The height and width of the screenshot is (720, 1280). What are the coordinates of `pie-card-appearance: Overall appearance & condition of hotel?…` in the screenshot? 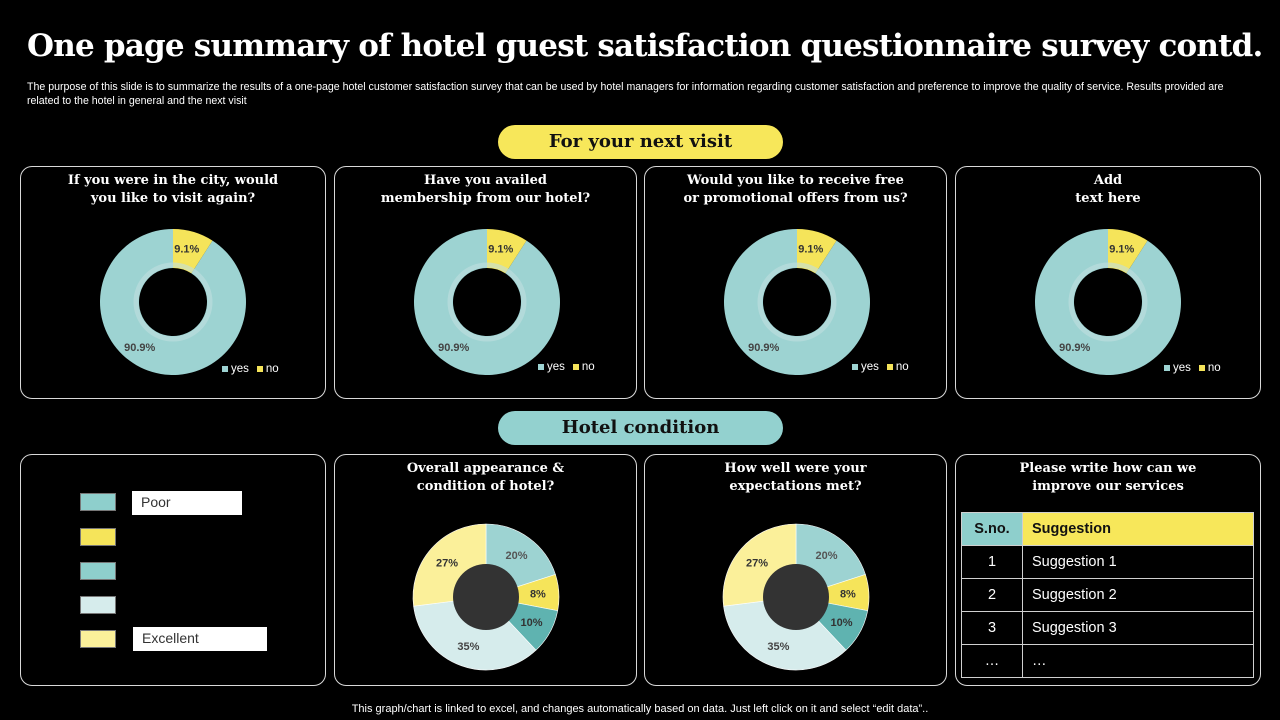 It's located at (485, 570).